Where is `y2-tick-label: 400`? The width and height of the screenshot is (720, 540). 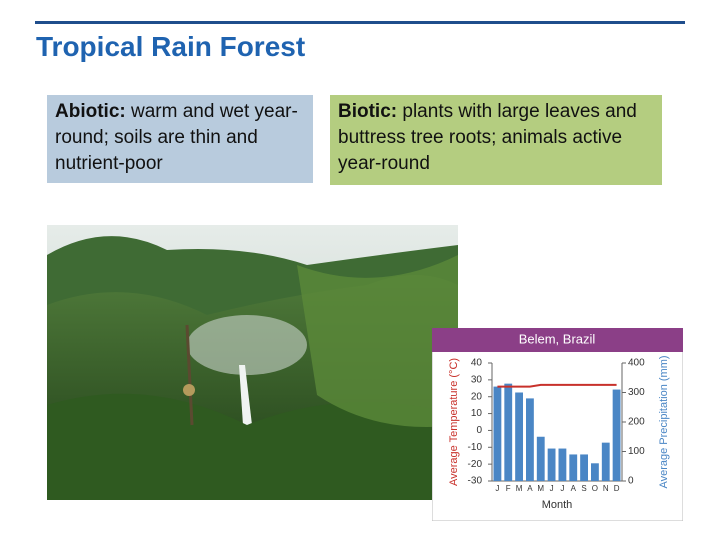 y2-tick-label: 400 is located at coordinates (636, 363).